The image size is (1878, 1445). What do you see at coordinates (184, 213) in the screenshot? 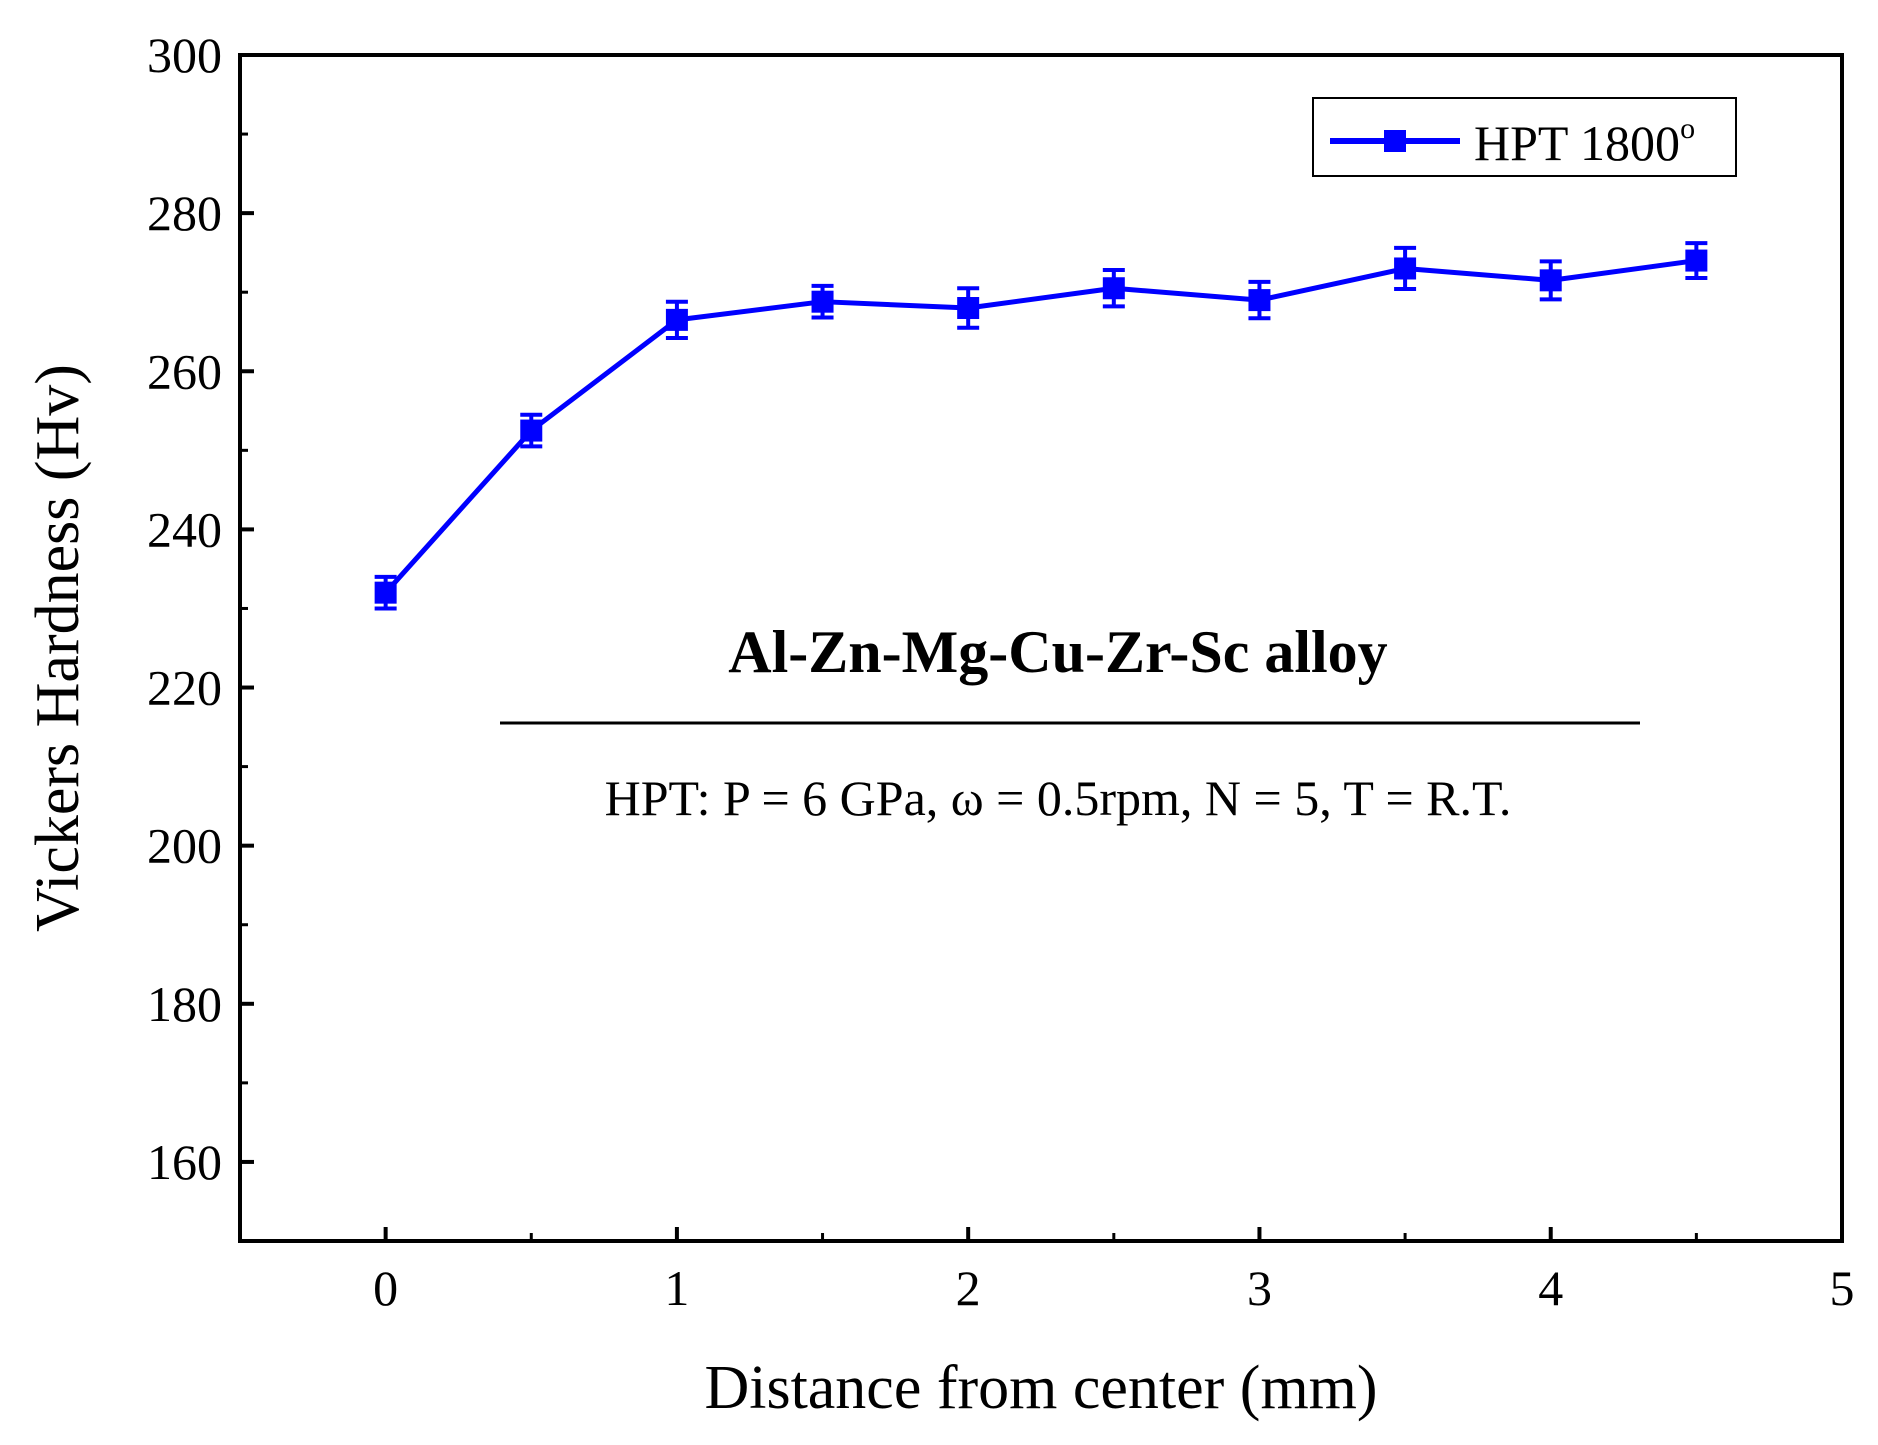
I see `y-tick-label: 280` at bounding box center [184, 213].